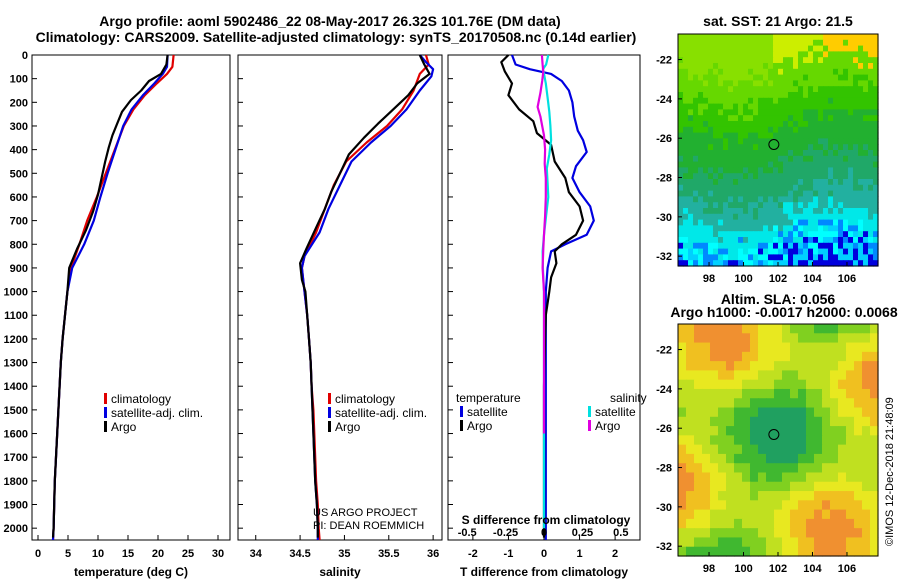 This screenshot has width=900, height=580. I want to click on y-tick-label: 1000, so click(16, 293).